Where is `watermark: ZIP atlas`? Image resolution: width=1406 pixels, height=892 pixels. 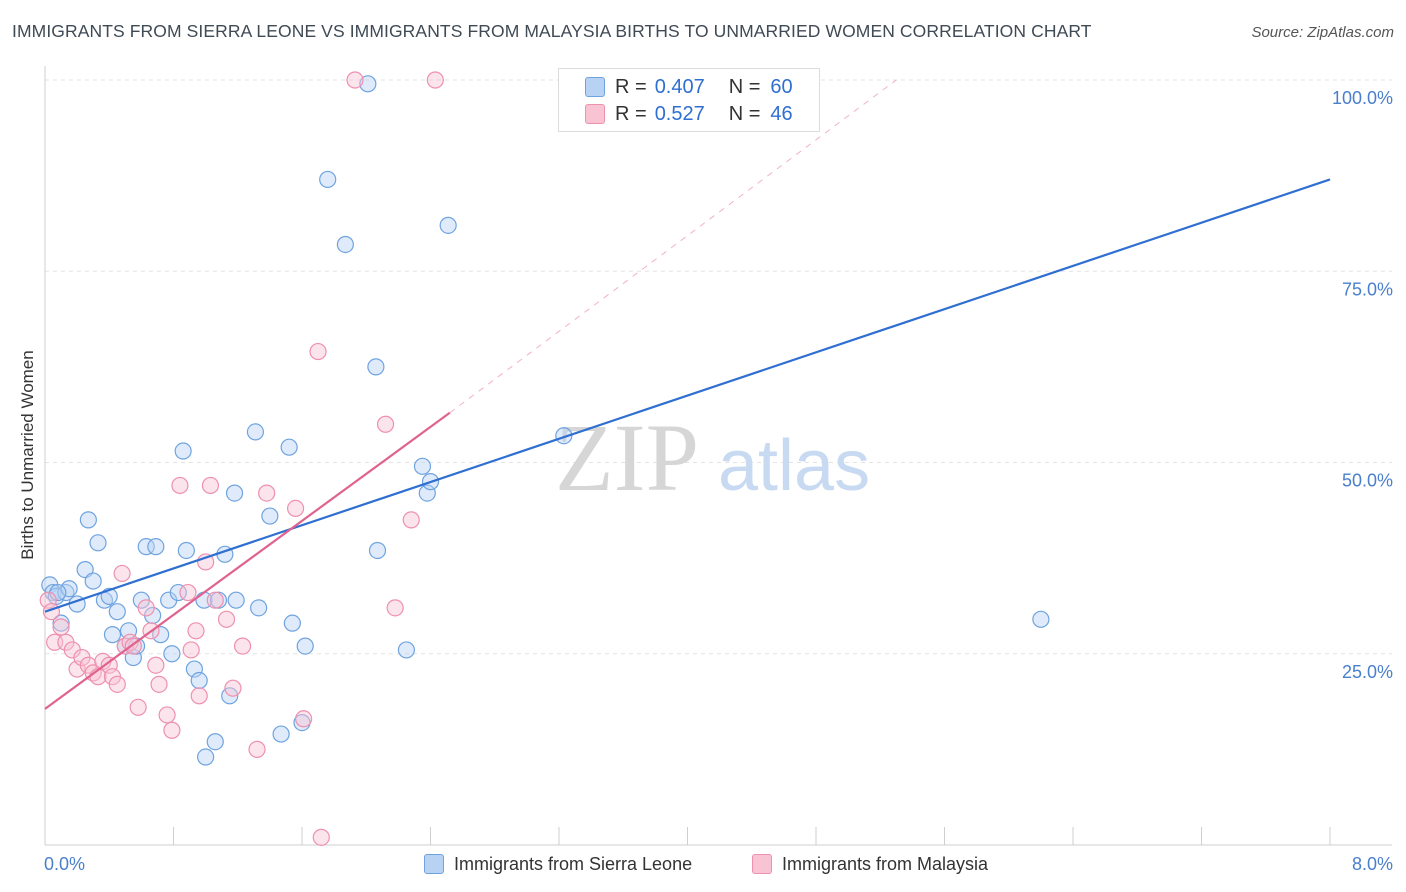
watermark: ZIP atlas is located at coordinates (712, 457).